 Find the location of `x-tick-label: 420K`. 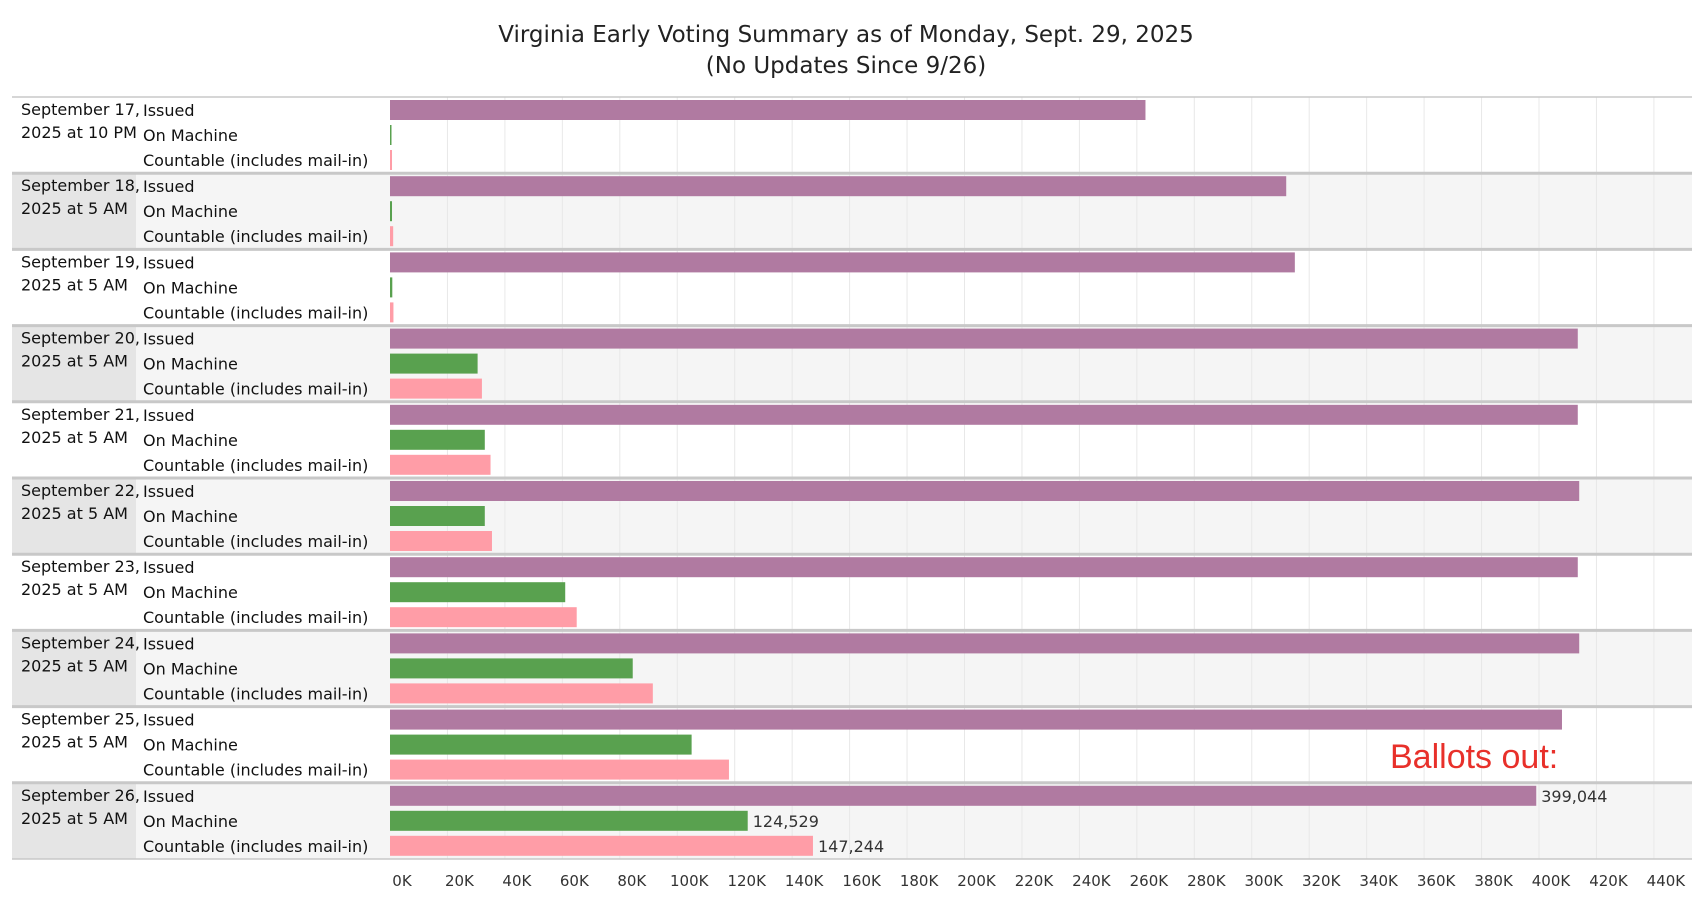

x-tick-label: 420K is located at coordinates (1609, 881).